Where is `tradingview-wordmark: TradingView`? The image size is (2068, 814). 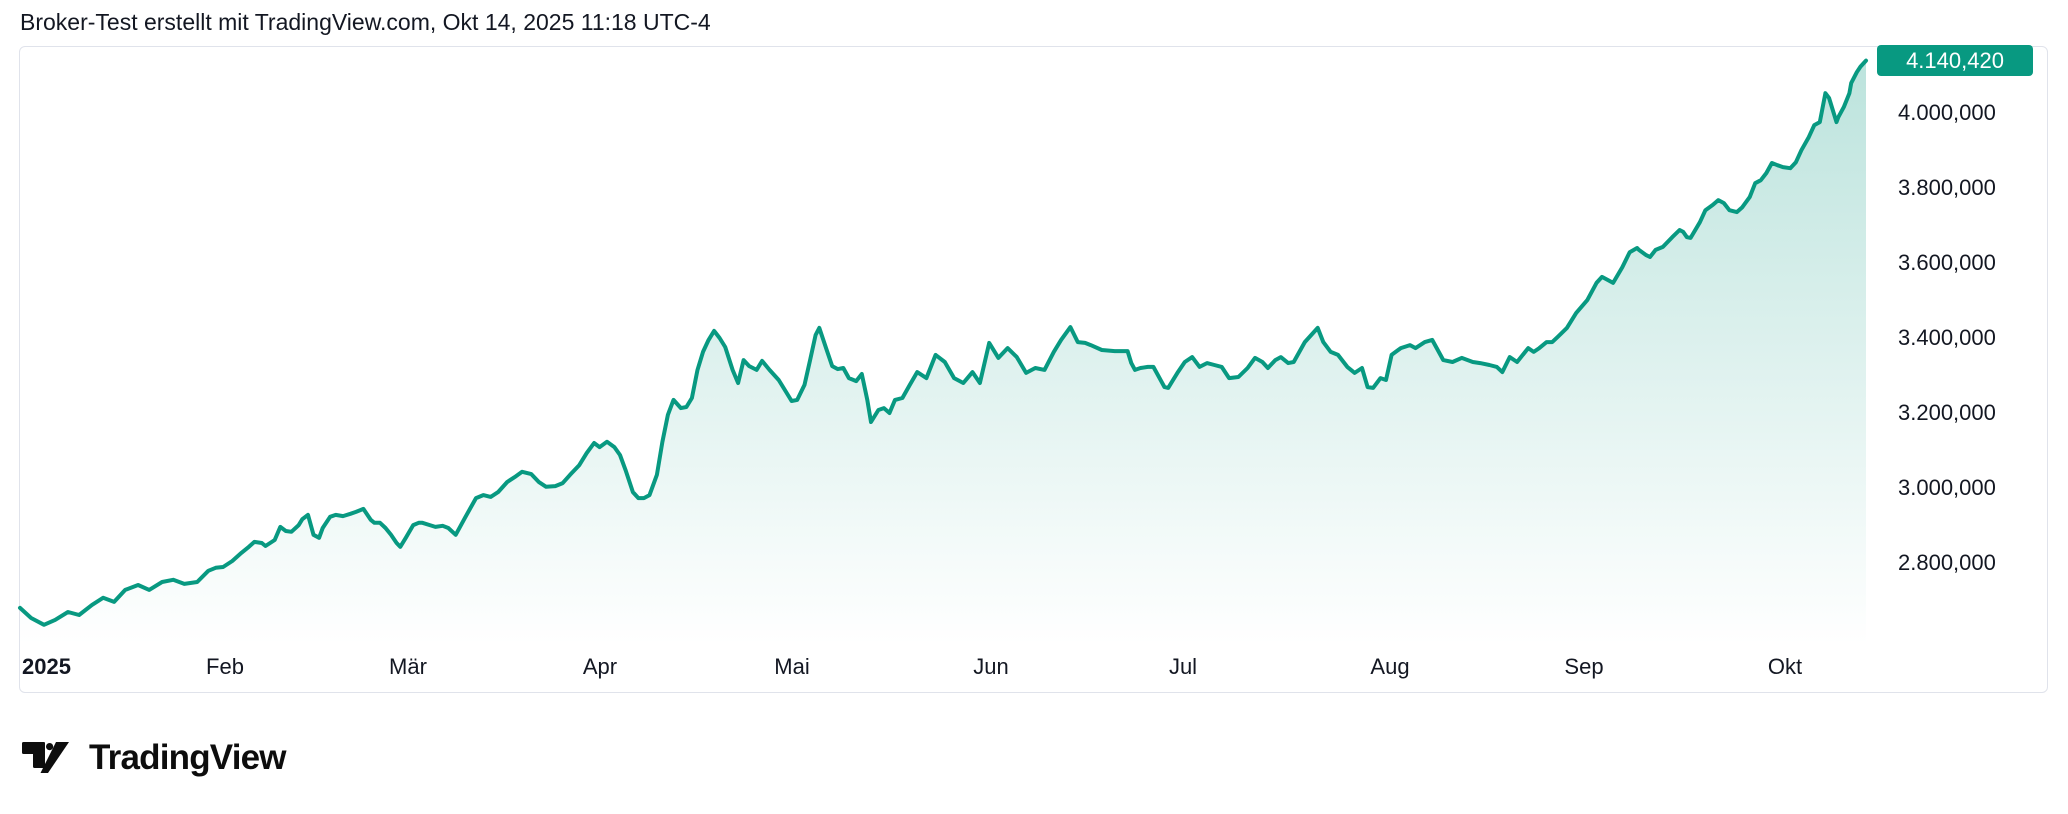 tradingview-wordmark: TradingView is located at coordinates (188, 757).